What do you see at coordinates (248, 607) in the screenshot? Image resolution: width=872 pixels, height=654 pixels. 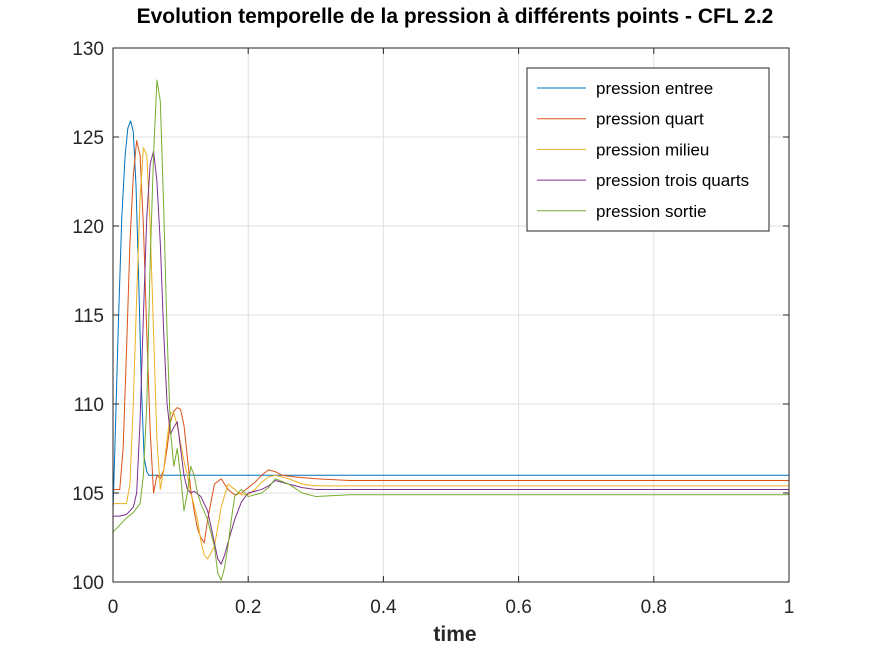 I see `x-tick-label: 0.2` at bounding box center [248, 607].